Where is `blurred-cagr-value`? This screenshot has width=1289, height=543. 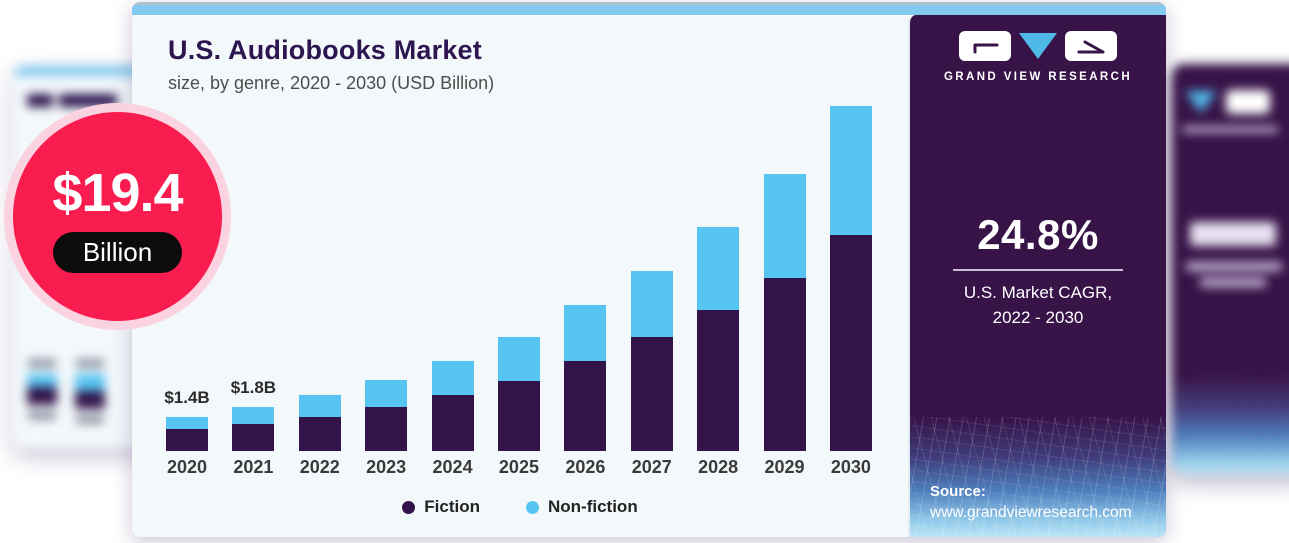
blurred-cagr-value is located at coordinates (1233, 234).